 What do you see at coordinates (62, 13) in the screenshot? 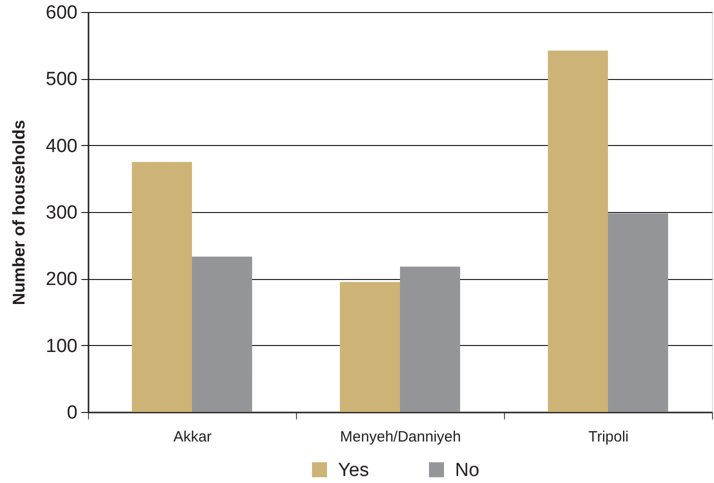
I see `y-tick-label: 600` at bounding box center [62, 13].